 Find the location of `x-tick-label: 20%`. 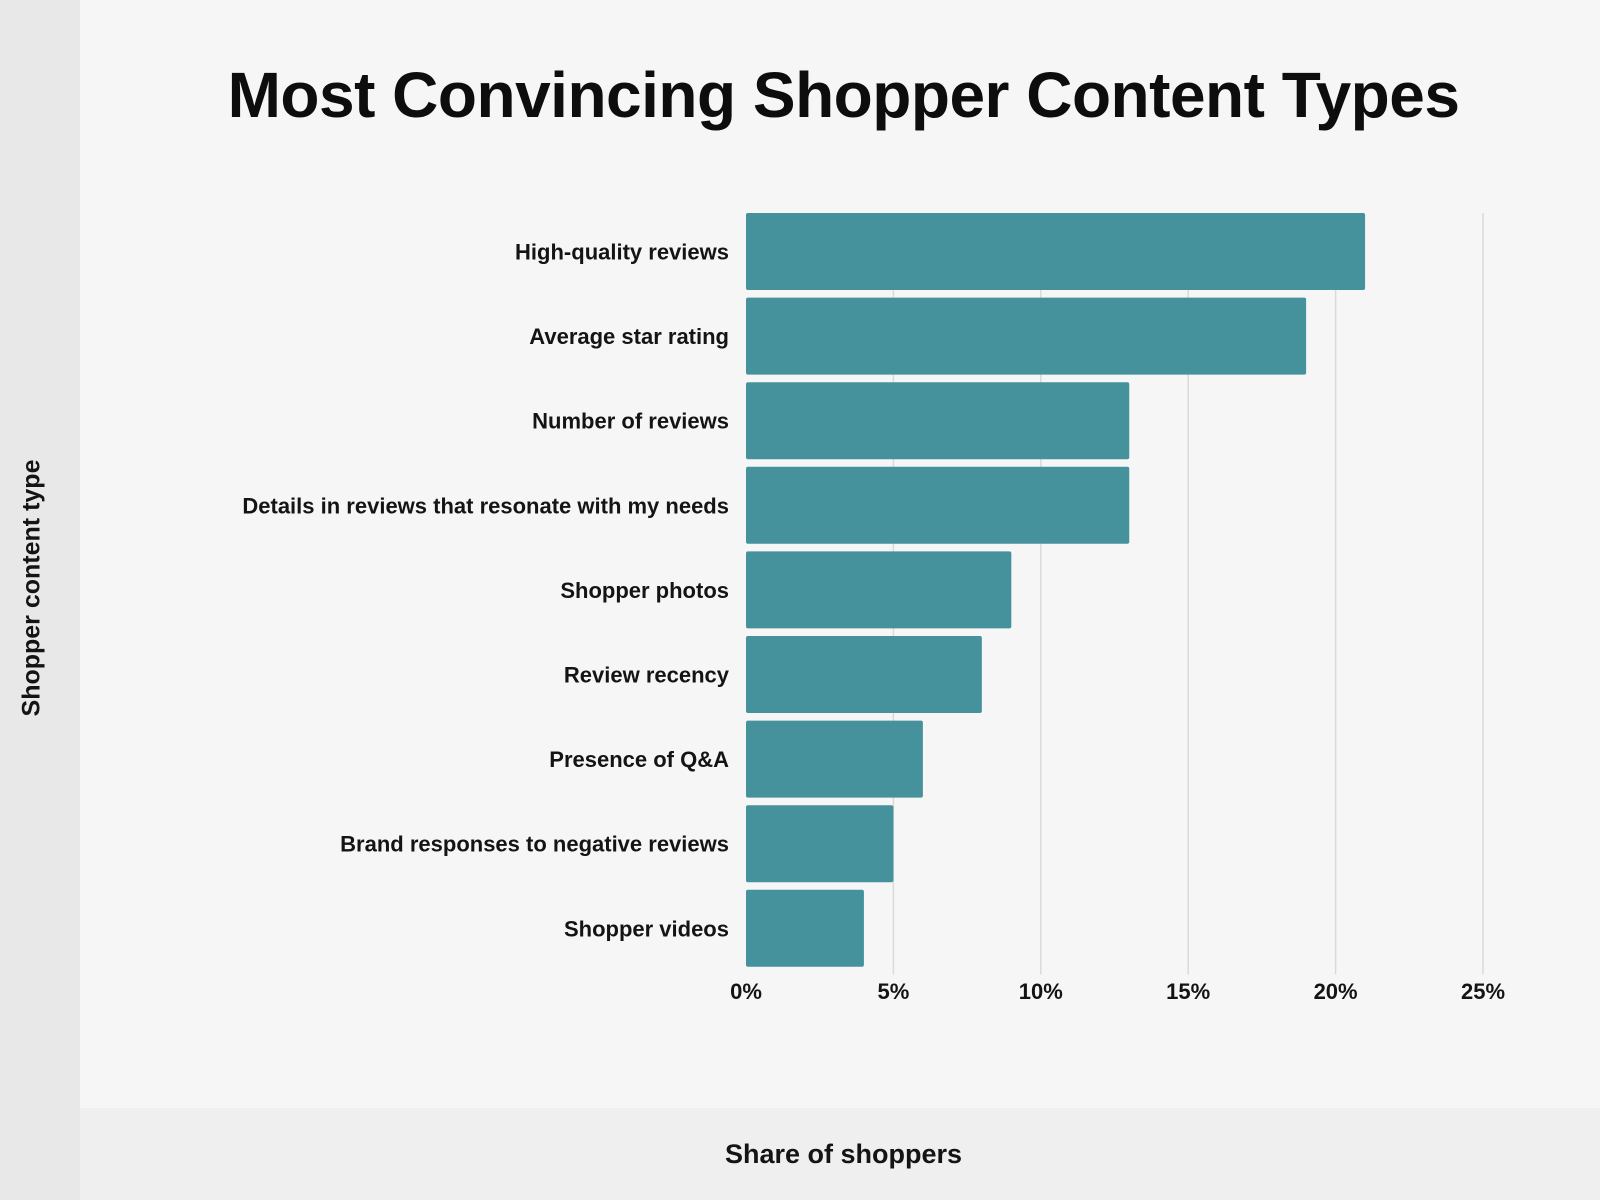

x-tick-label: 20% is located at coordinates (1336, 991).